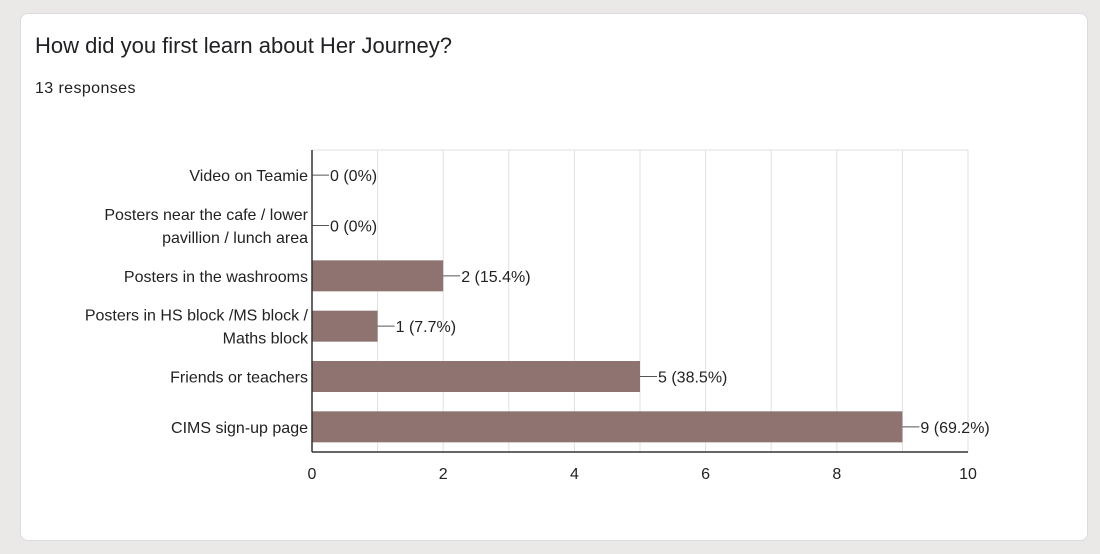 The image size is (1100, 554). I want to click on category-label: Posters in HS block /MS block /, so click(197, 316).